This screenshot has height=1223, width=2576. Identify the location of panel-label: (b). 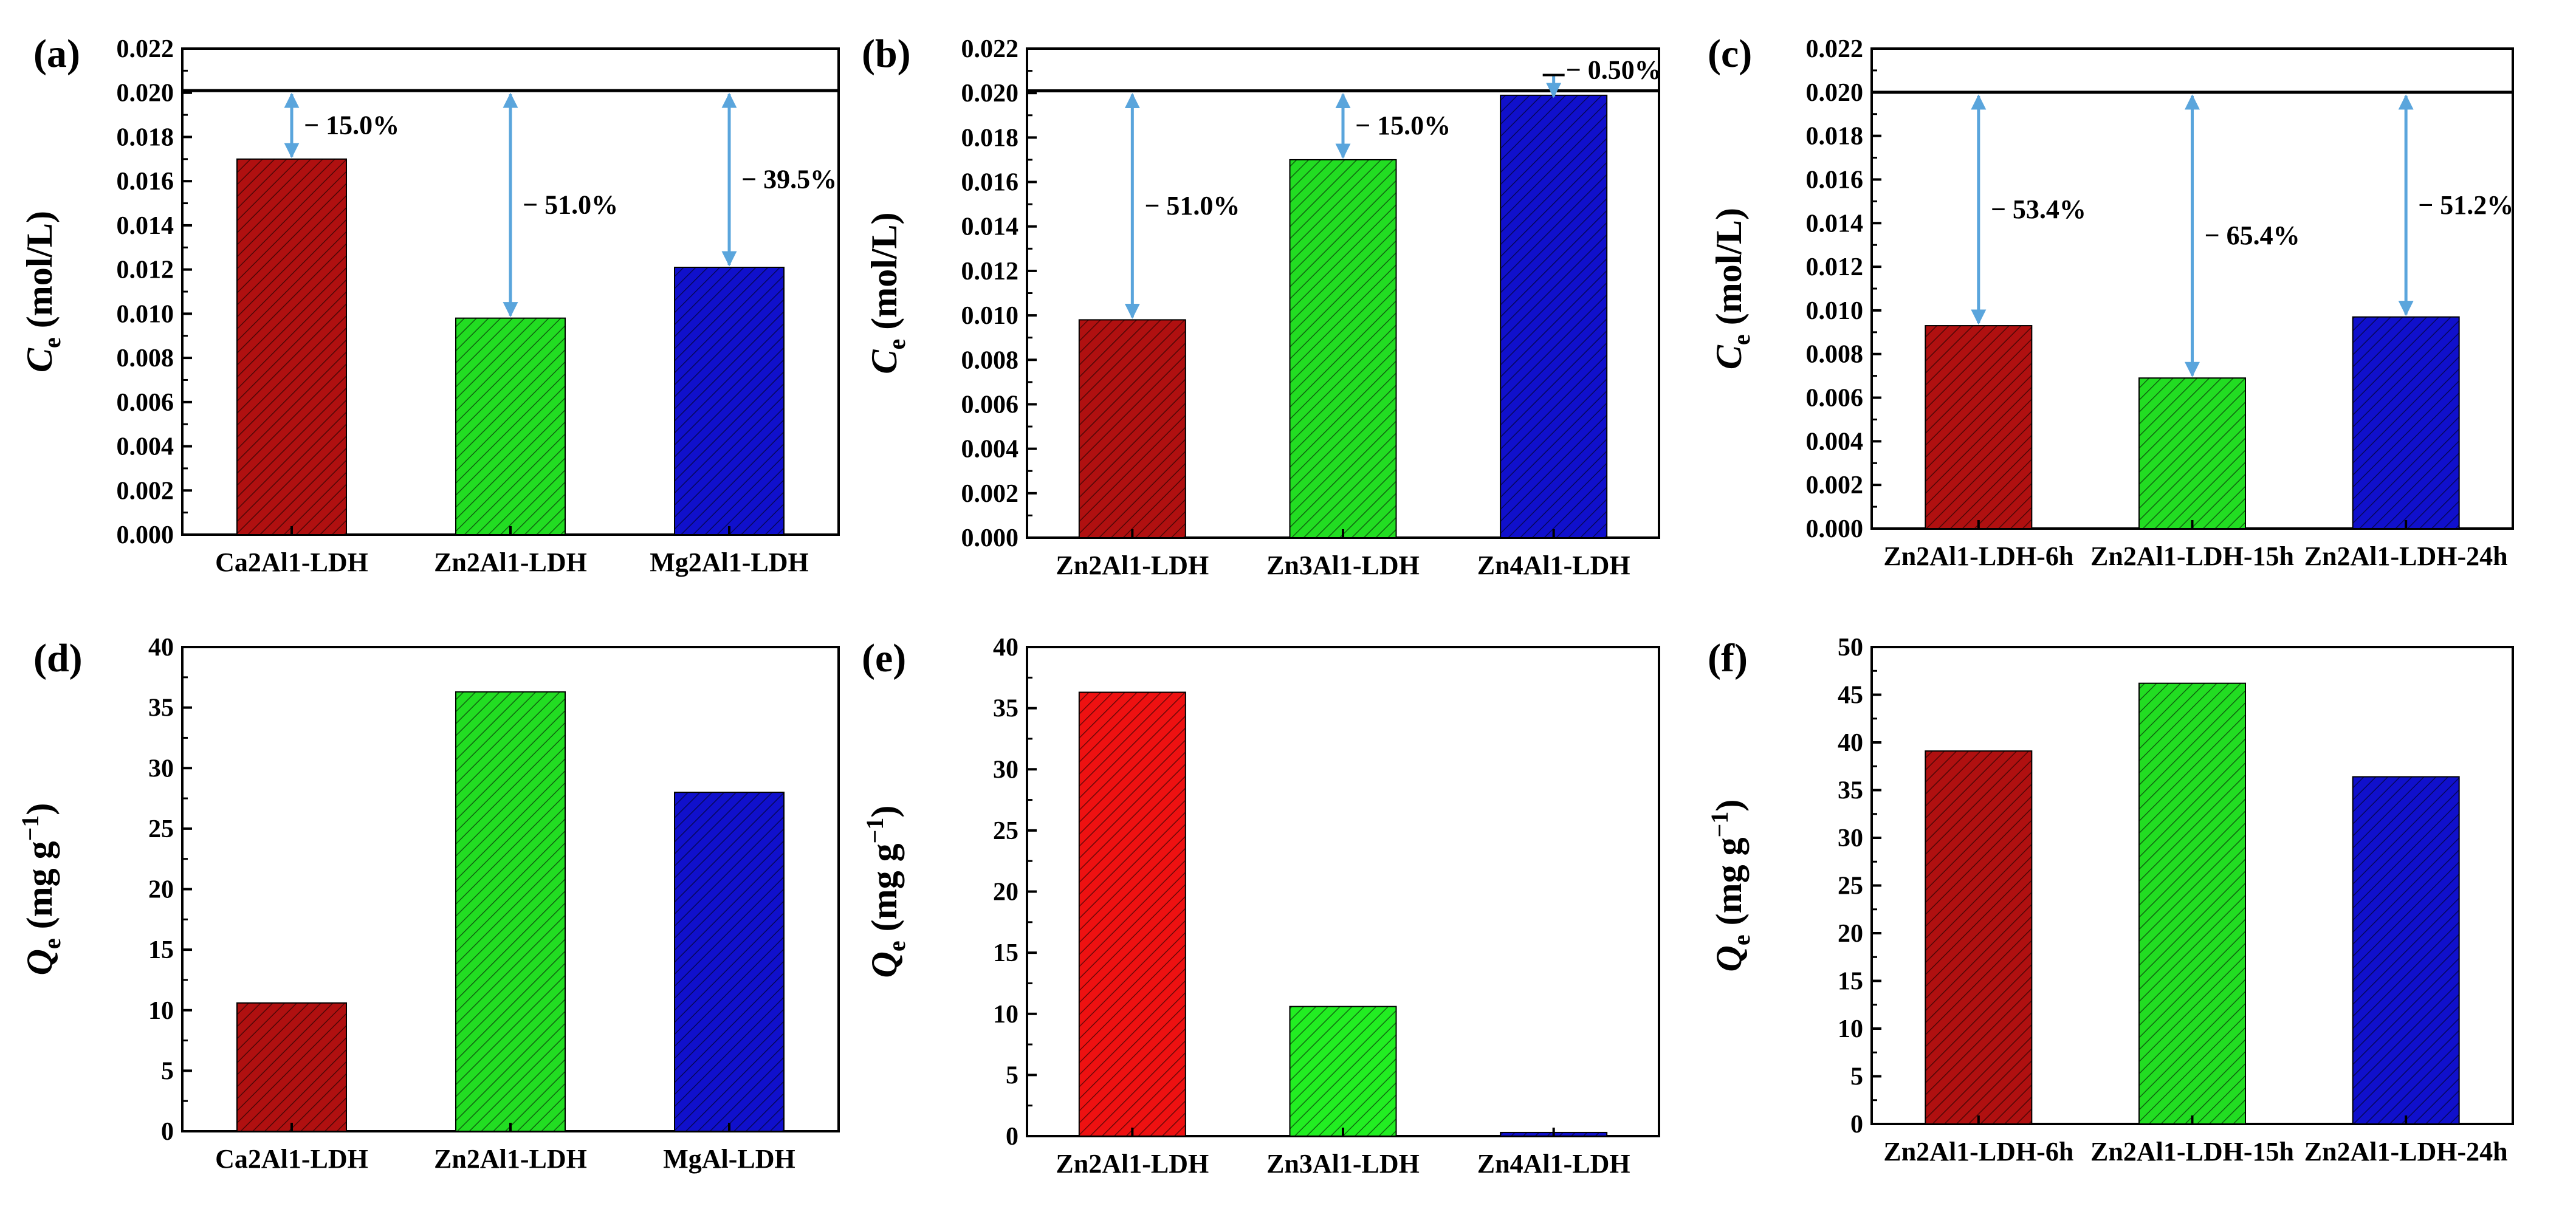
(886, 54).